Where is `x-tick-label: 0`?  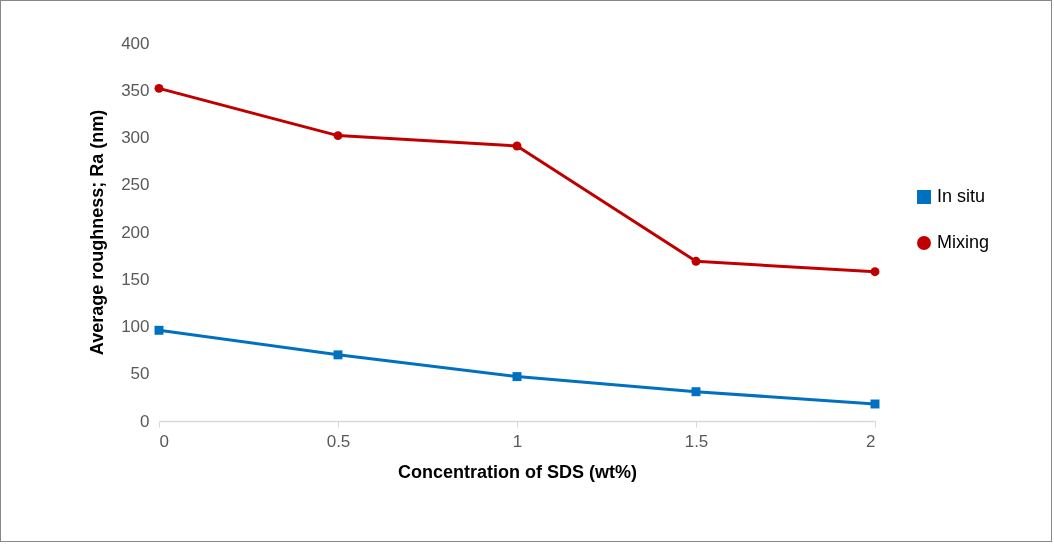 x-tick-label: 0 is located at coordinates (164, 441).